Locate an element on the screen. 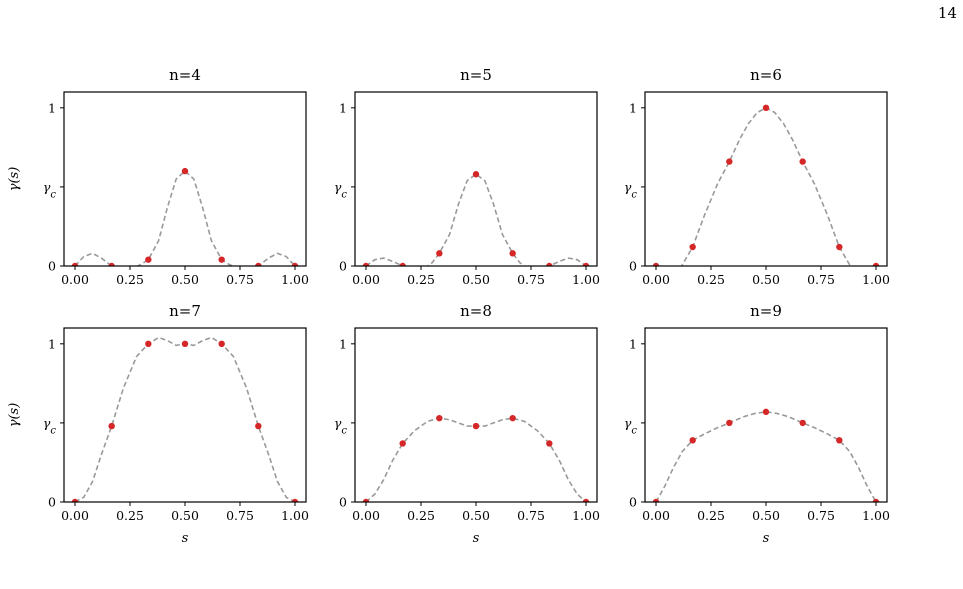 The image size is (963, 589). page-number: 14 is located at coordinates (947, 13).